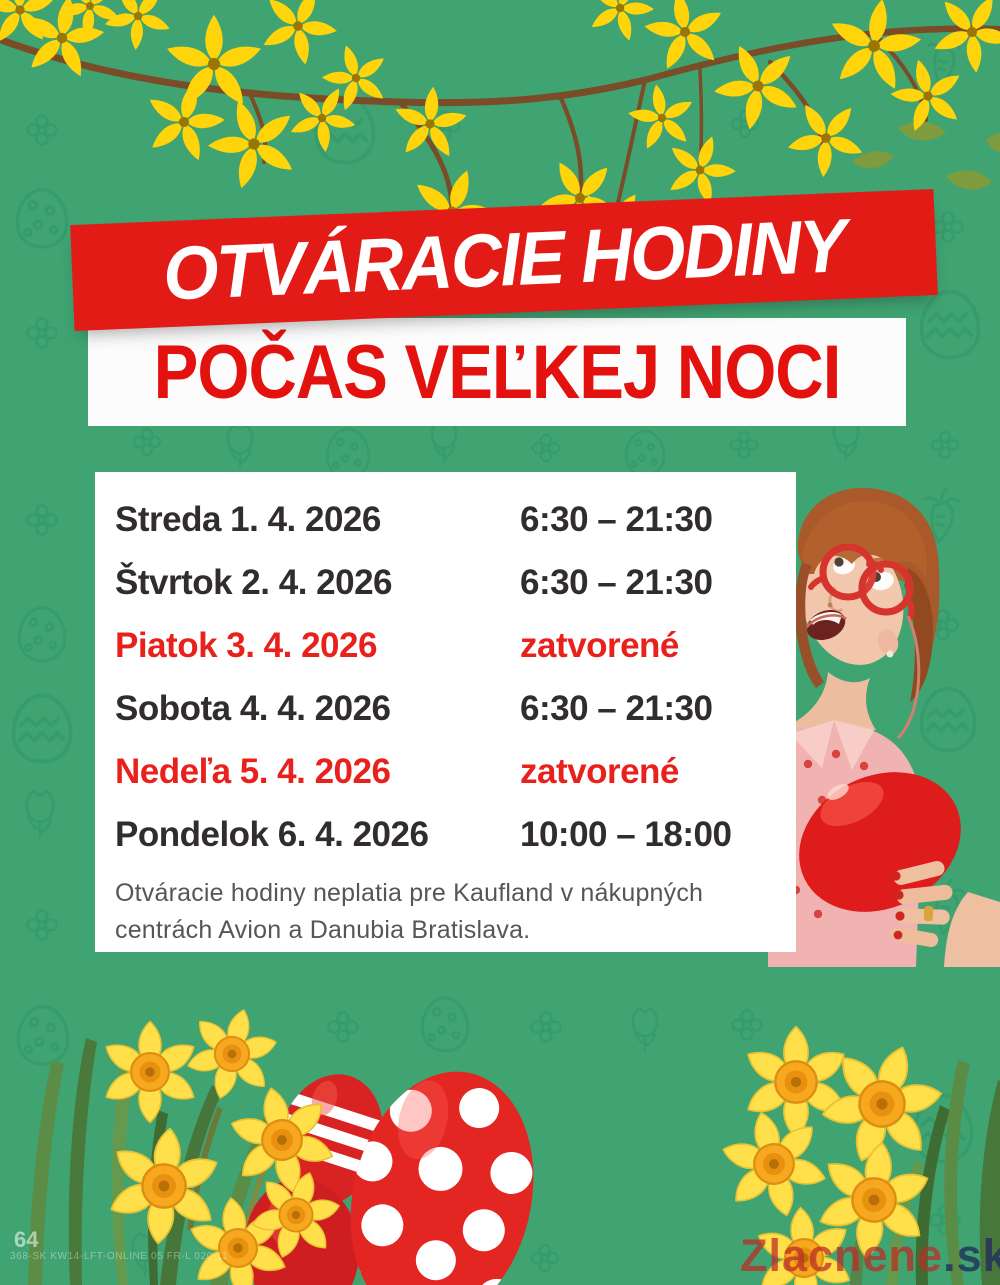  Describe the element at coordinates (119, 1256) in the screenshot. I see `print-code: 368-SK KW14-LFT-ONLINE 05 FR-L 020-11` at that location.